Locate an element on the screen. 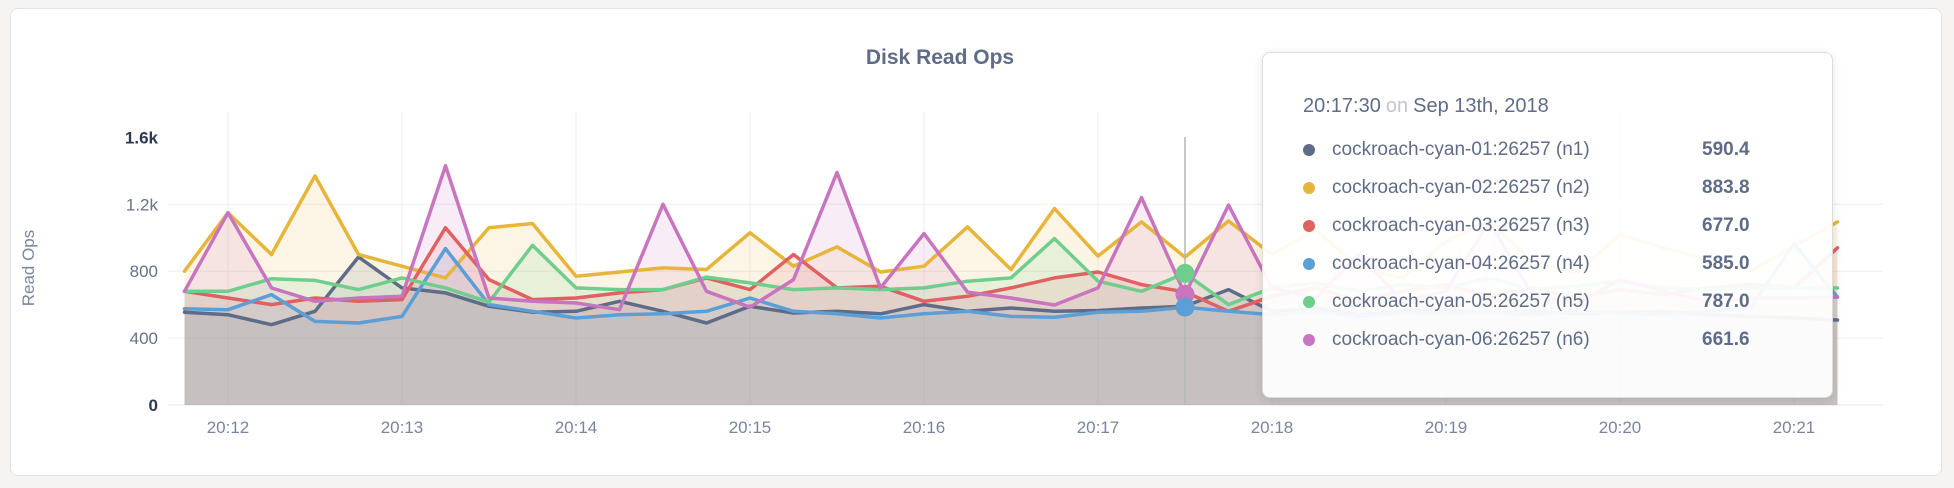 The image size is (1954, 488). tooltip-row: cockroach-cyan-05:26257 (n5) 787.0 is located at coordinates (1547, 302).